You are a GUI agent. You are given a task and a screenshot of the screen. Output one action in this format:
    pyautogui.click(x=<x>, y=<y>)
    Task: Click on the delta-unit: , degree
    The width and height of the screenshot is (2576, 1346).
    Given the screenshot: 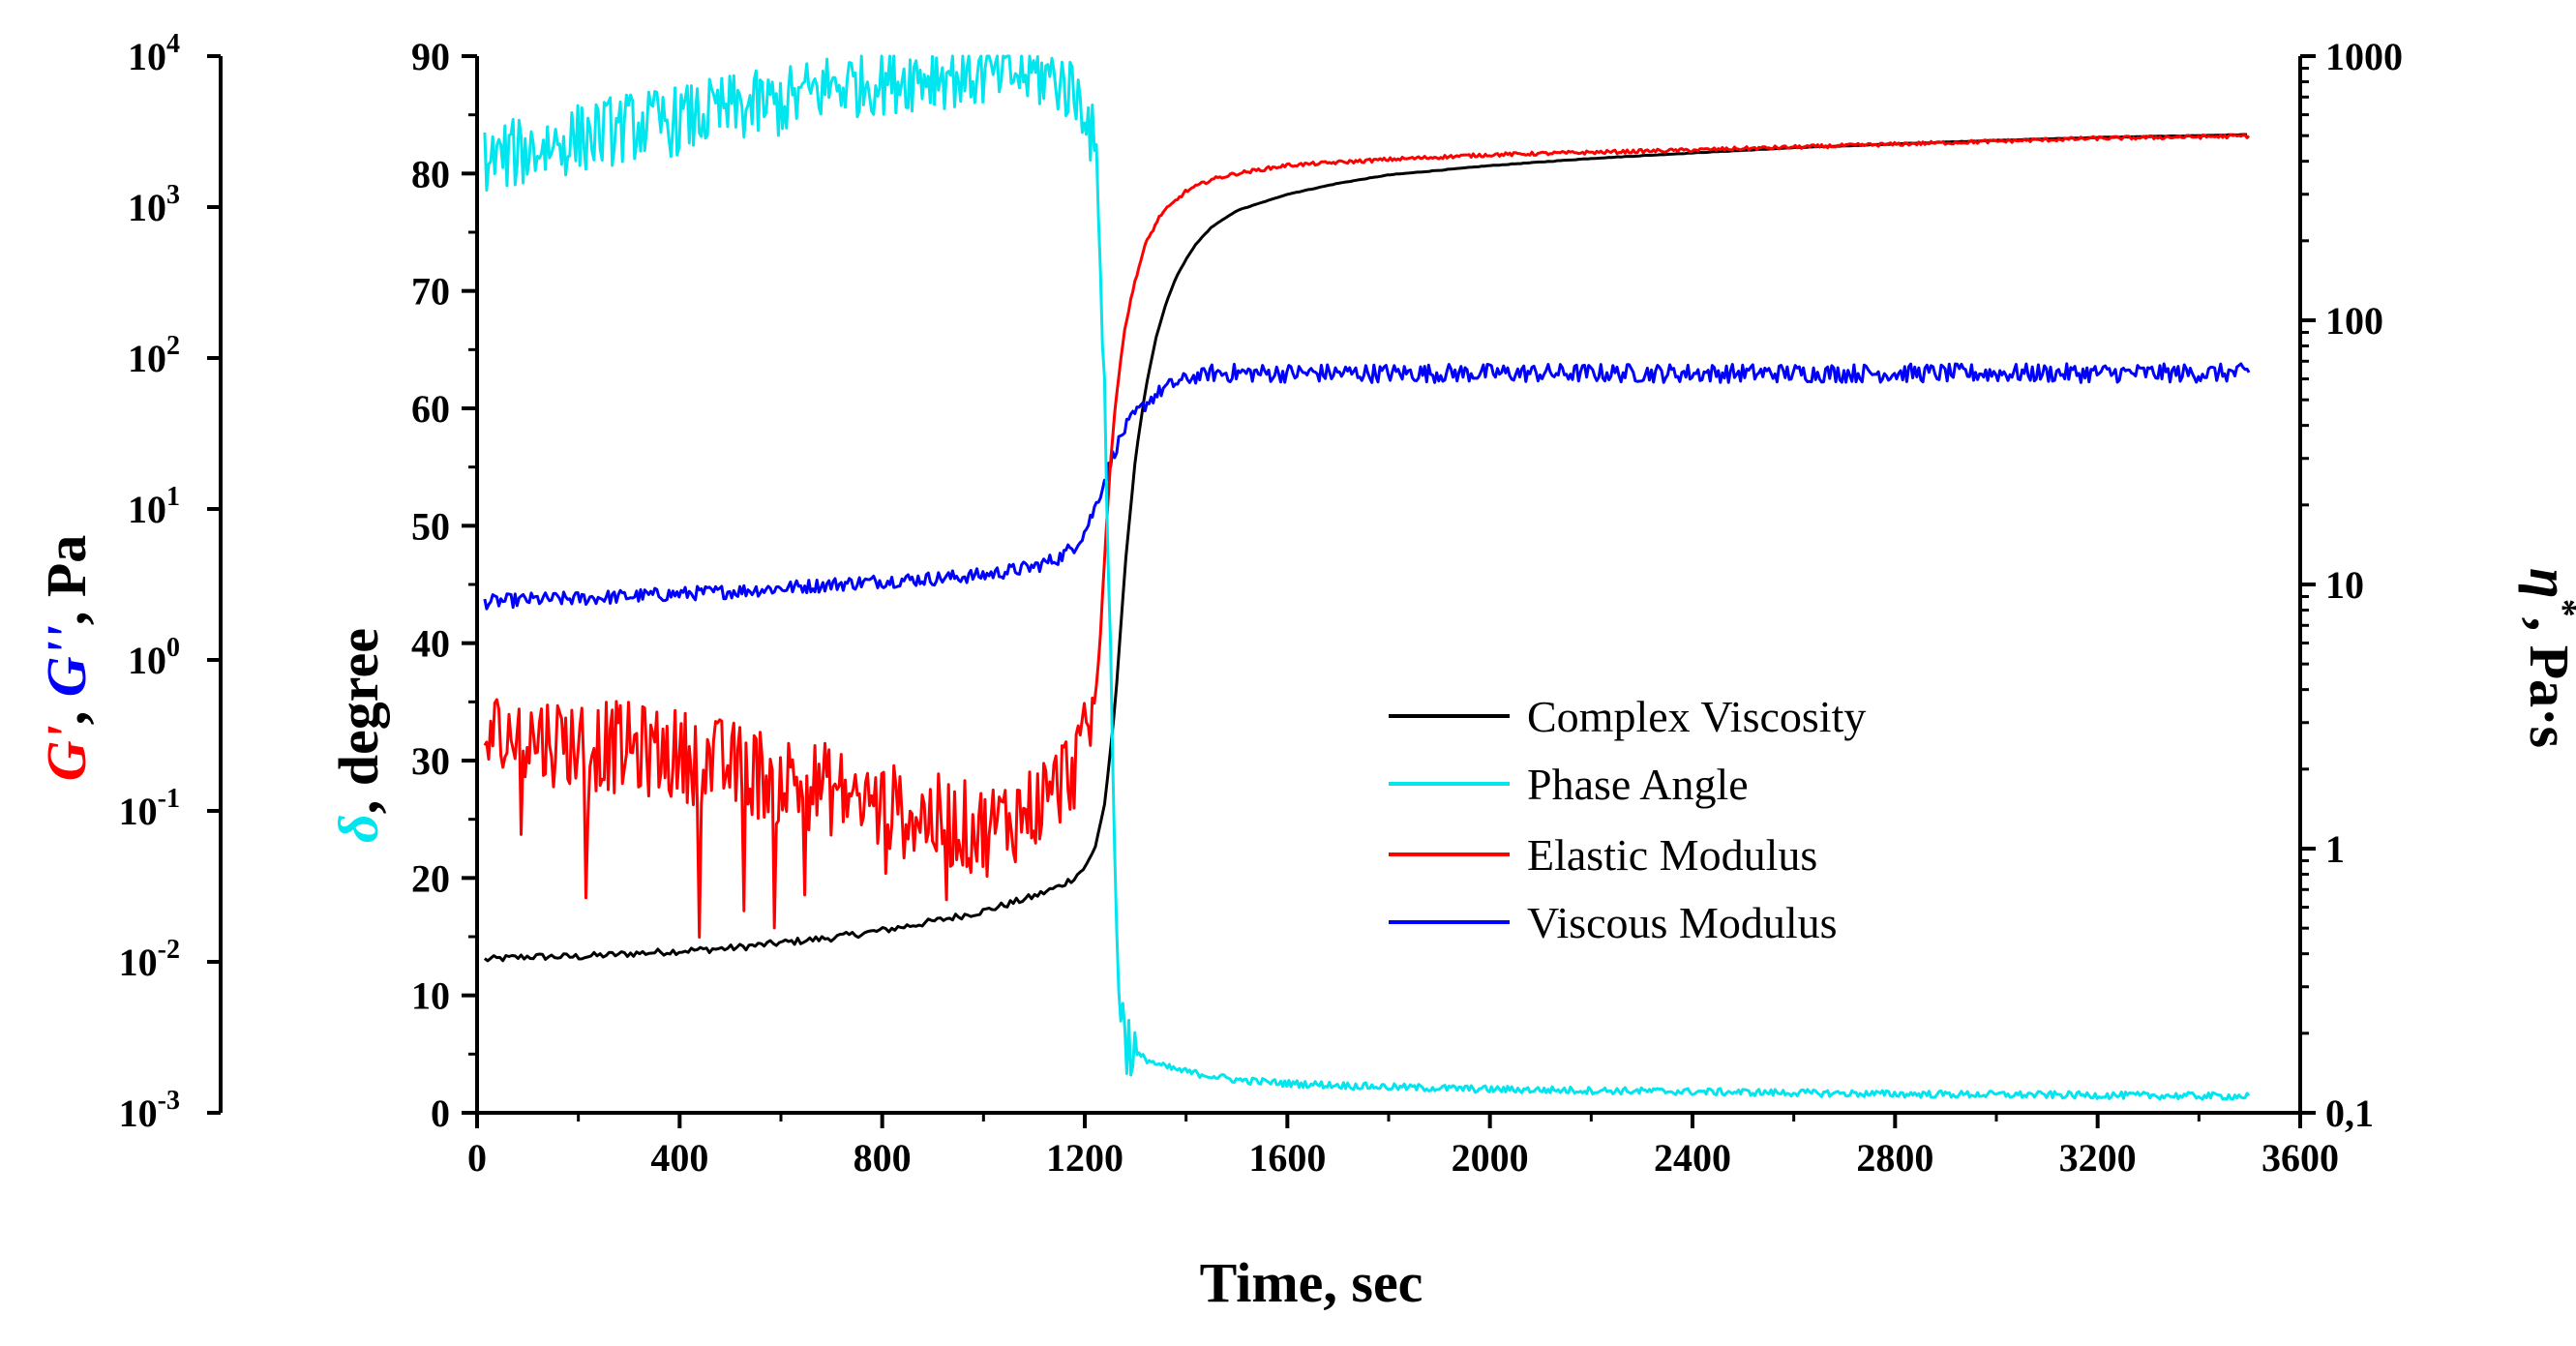 What is the action you would take?
    pyautogui.click(x=358, y=721)
    